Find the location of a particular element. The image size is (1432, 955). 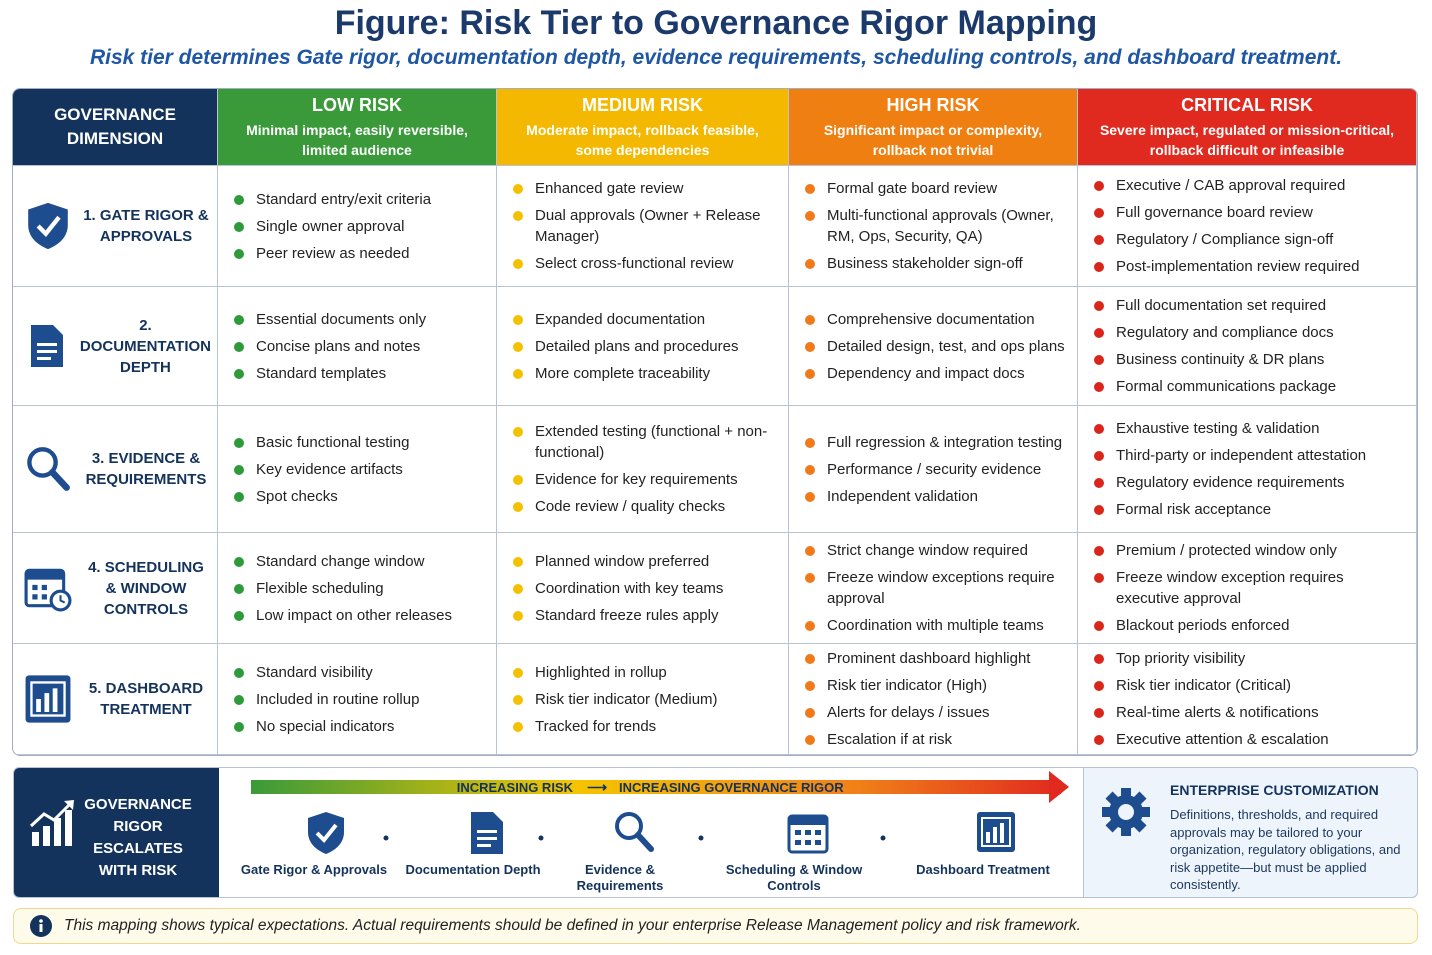

dimension-label: 3. EVIDENCE & REQUIREMENTS is located at coordinates (146, 469).